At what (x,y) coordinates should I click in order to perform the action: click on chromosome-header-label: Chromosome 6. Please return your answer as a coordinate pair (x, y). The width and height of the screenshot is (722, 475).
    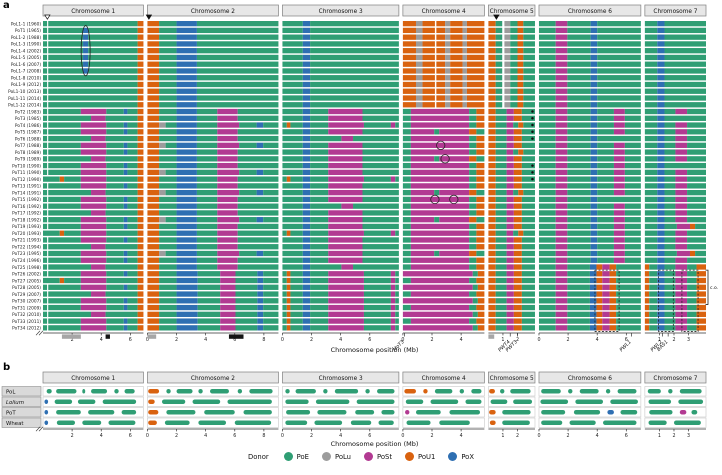
    Looking at the image, I should click on (590, 12).